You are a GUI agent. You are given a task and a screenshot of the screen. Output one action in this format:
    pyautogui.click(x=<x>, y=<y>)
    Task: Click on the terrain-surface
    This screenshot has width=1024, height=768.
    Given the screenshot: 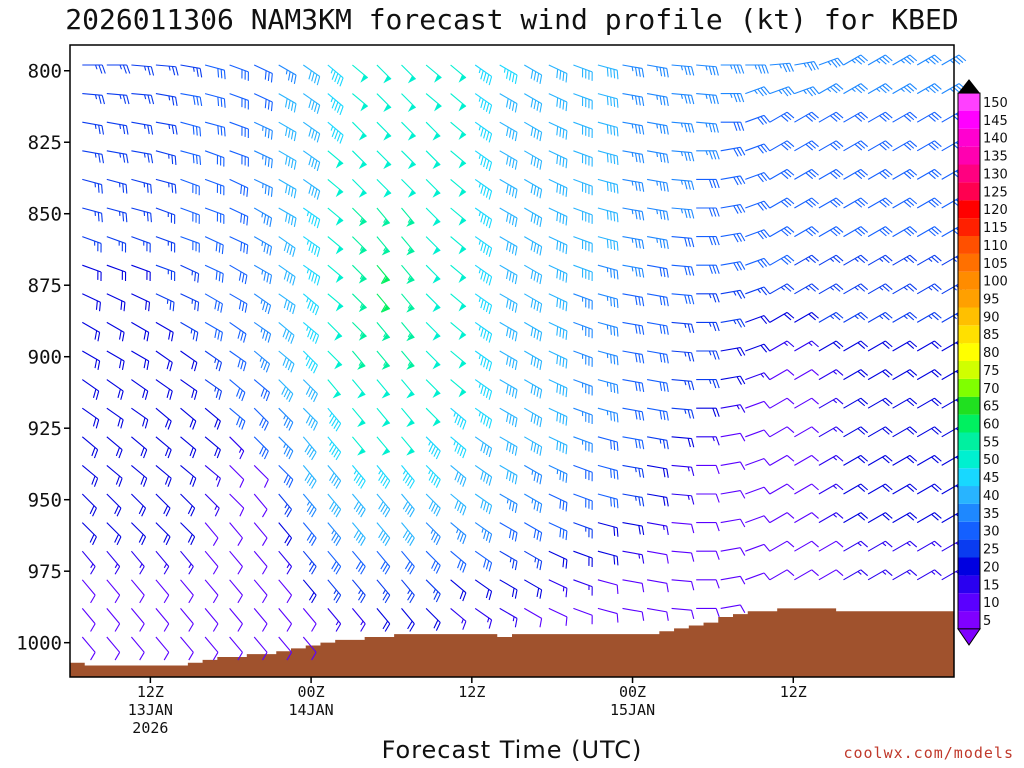 What is the action you would take?
    pyautogui.click(x=512, y=642)
    